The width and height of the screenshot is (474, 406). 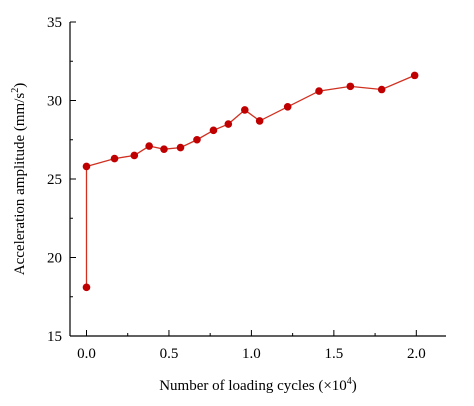 I want to click on x-tick-label: 0.0, so click(x=86, y=354).